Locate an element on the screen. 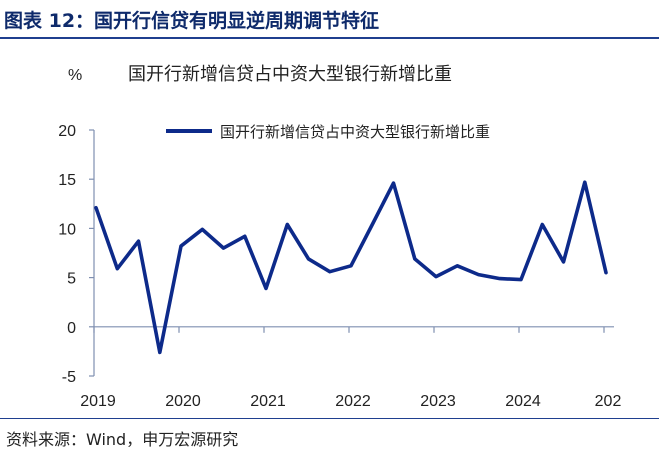  y-tick-label: 0 is located at coordinates (71, 328).